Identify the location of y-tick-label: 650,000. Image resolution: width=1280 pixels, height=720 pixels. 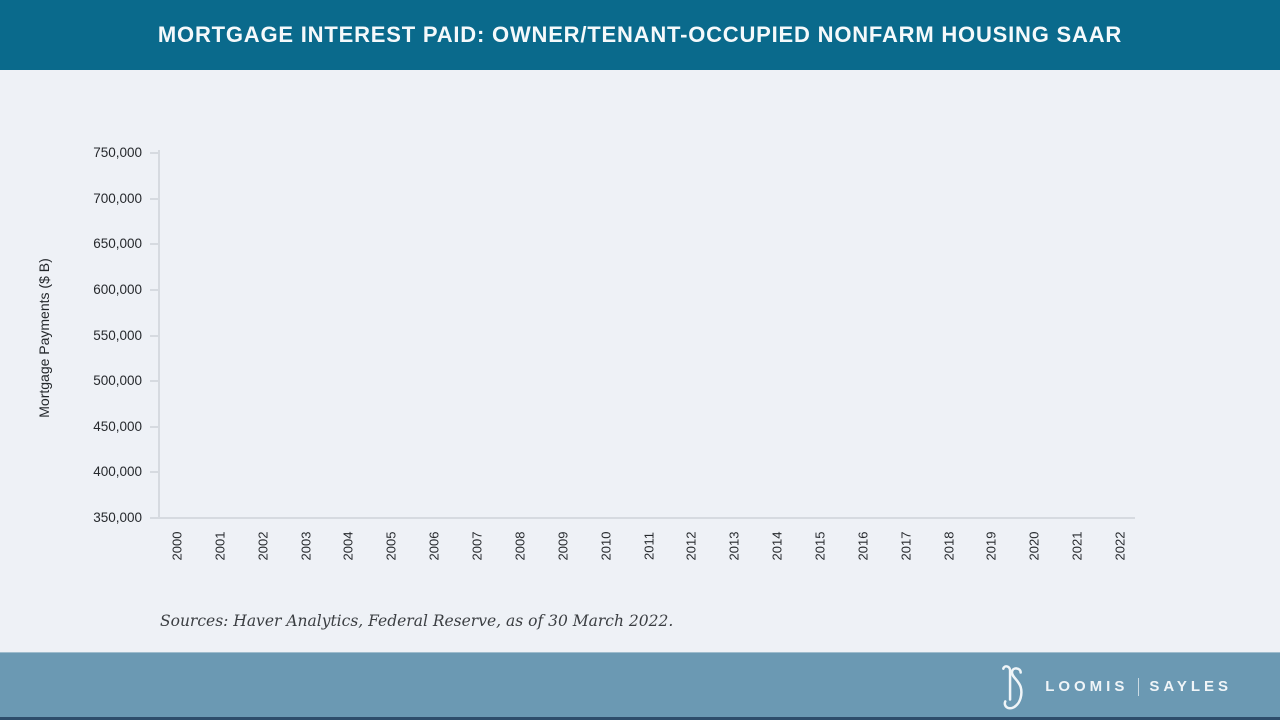
(117, 244).